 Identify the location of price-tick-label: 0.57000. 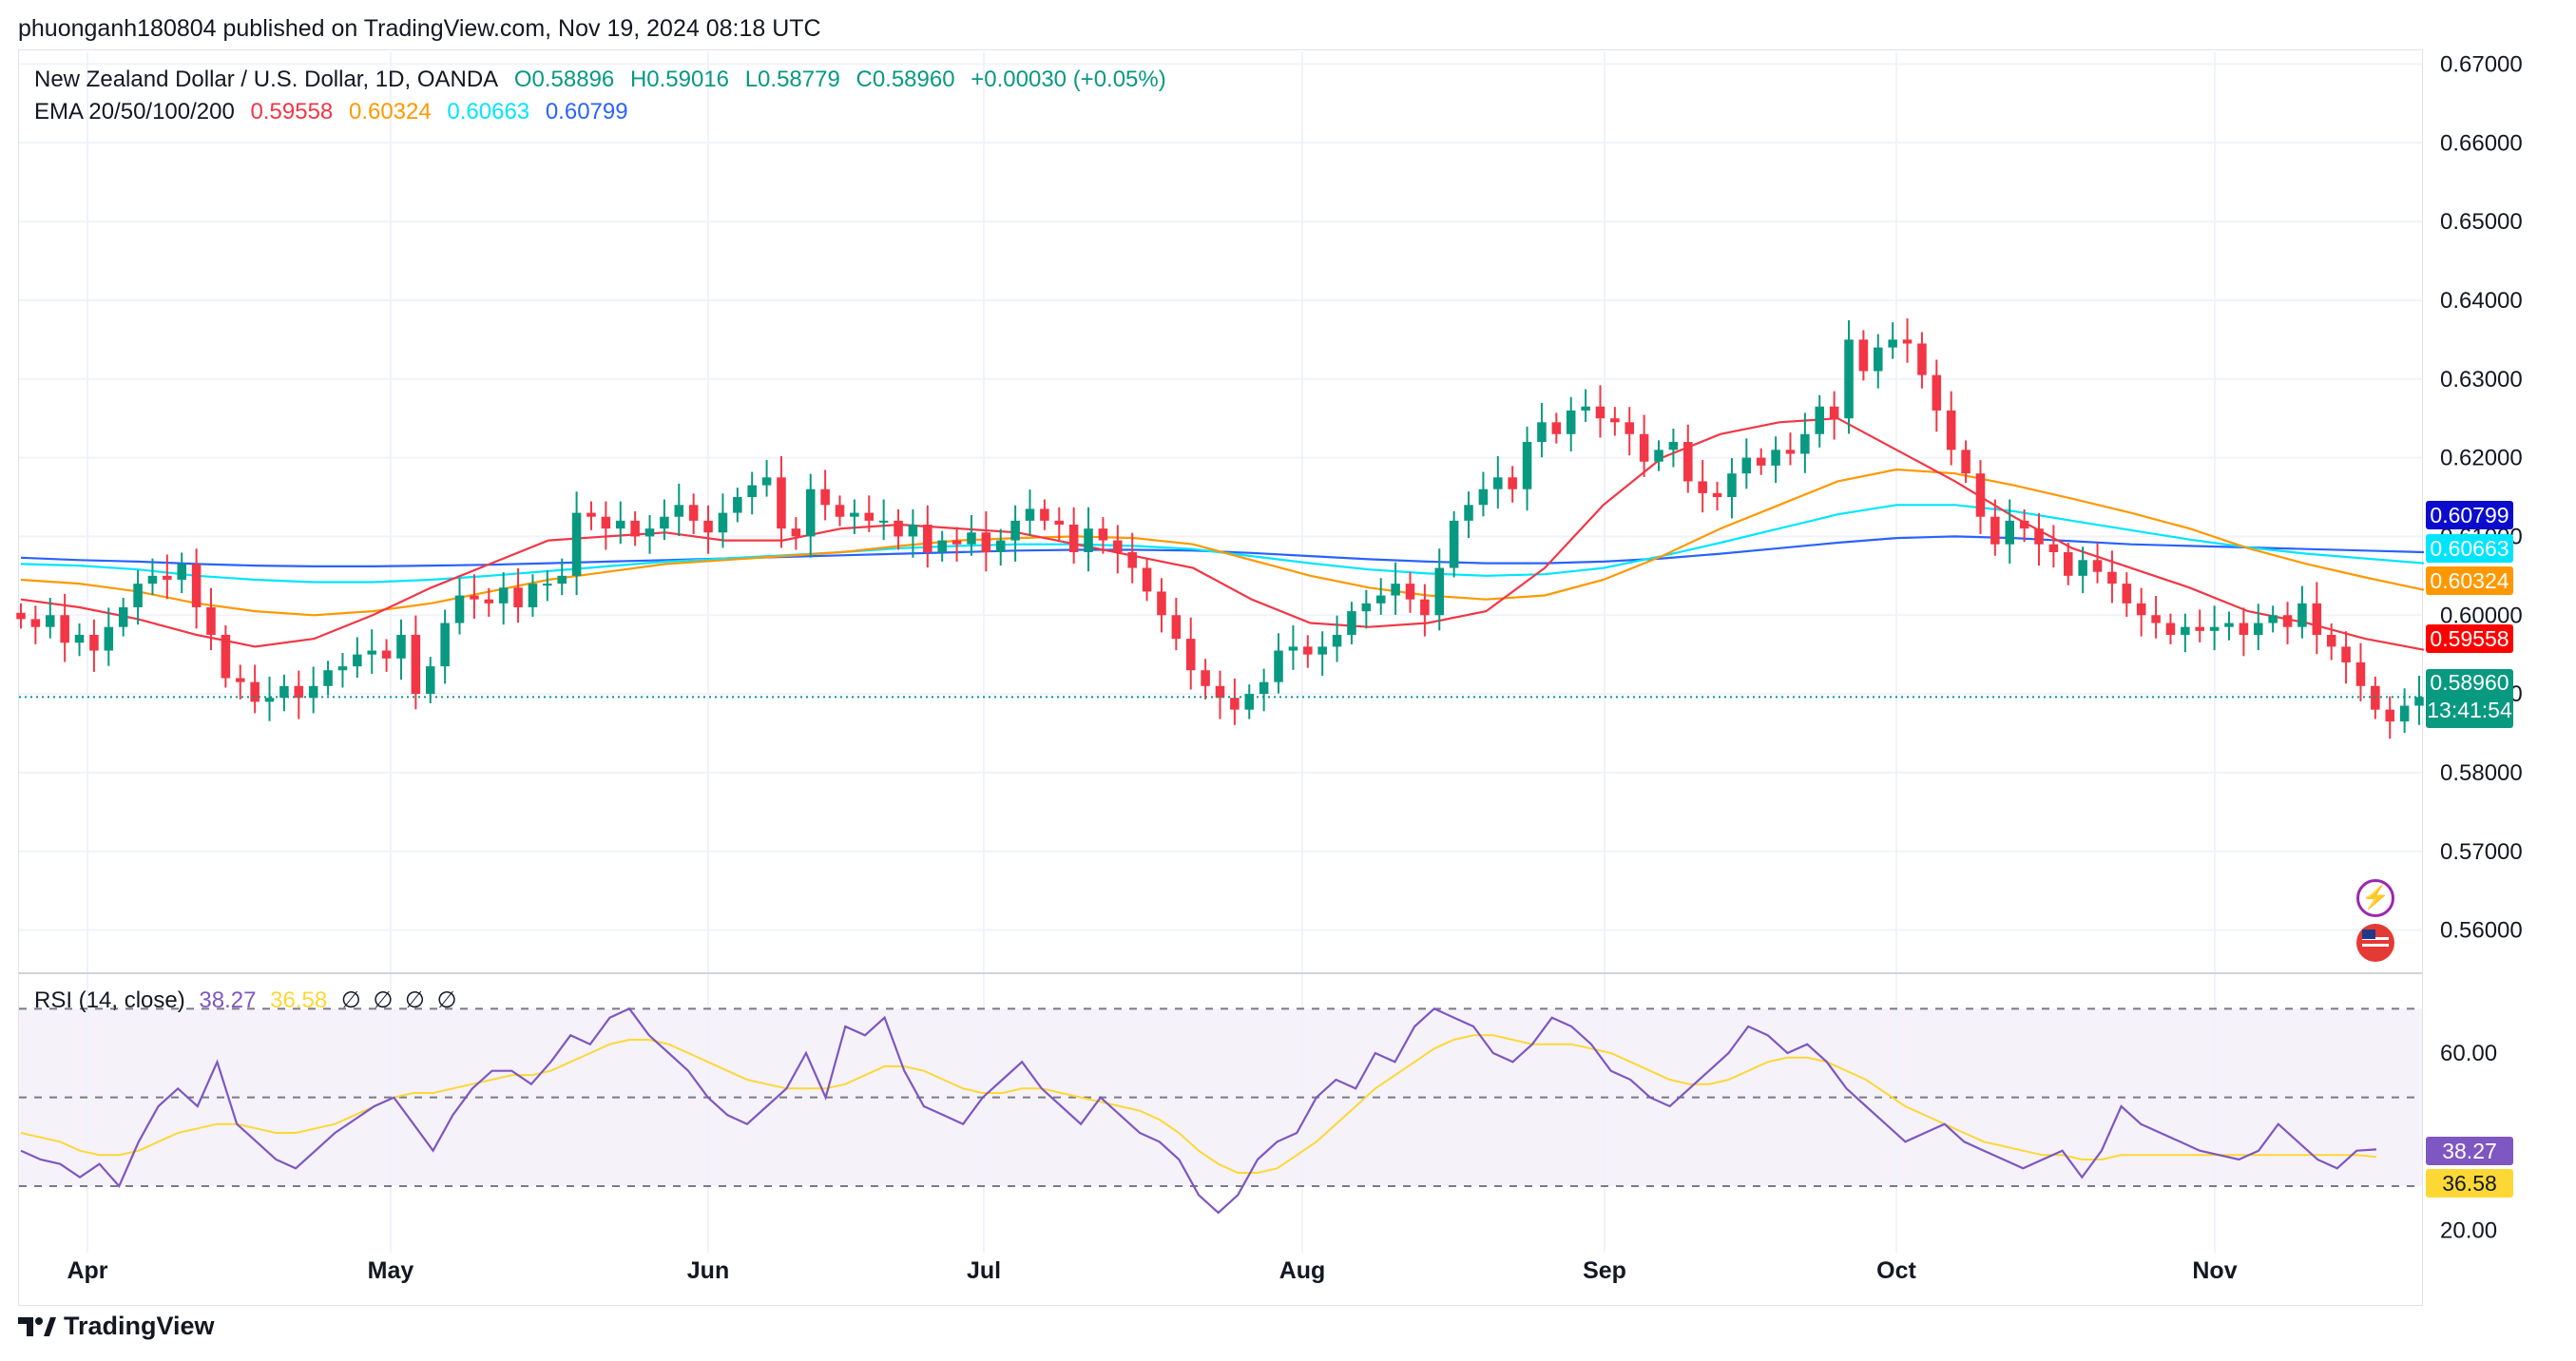
(2481, 852).